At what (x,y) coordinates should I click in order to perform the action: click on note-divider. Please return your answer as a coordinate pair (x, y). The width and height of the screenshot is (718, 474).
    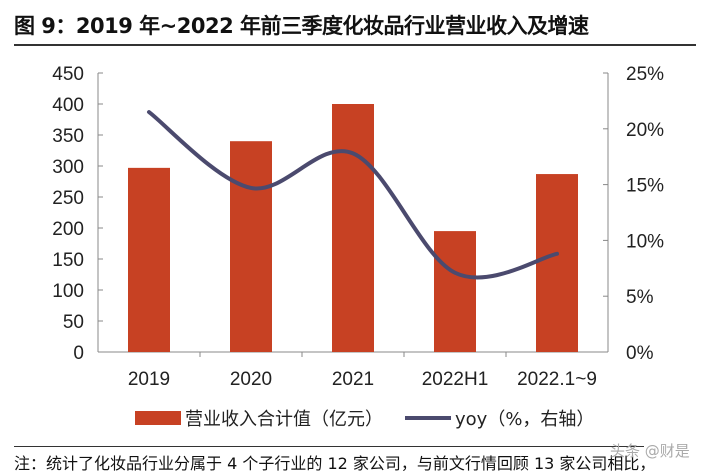
    Looking at the image, I should click on (329, 446).